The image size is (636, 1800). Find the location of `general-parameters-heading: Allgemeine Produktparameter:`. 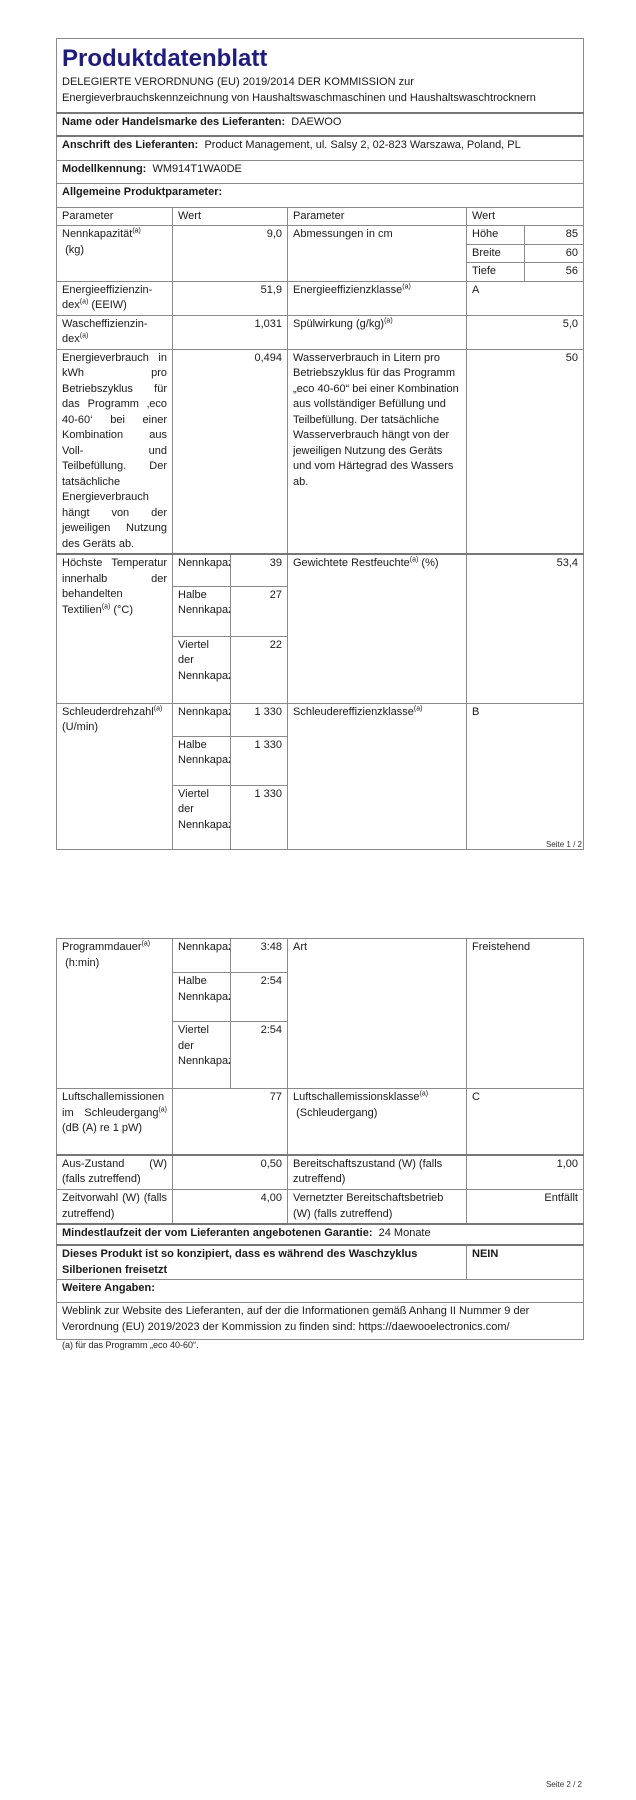

general-parameters-heading: Allgemeine Produktparameter: is located at coordinates (320, 195).